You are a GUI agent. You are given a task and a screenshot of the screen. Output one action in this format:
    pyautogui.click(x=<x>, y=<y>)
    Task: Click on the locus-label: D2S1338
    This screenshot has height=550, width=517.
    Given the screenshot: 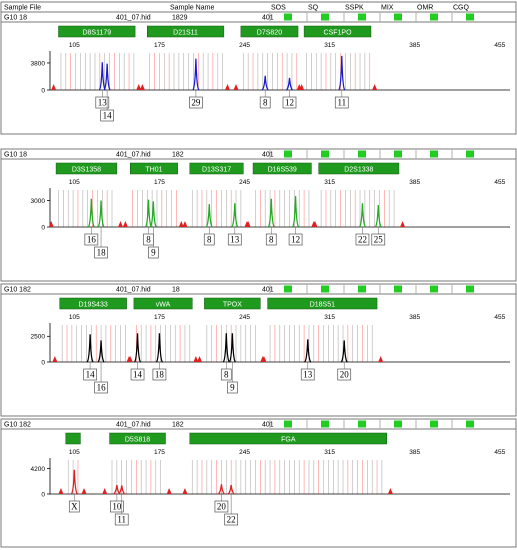 What is the action you would take?
    pyautogui.click(x=358, y=170)
    